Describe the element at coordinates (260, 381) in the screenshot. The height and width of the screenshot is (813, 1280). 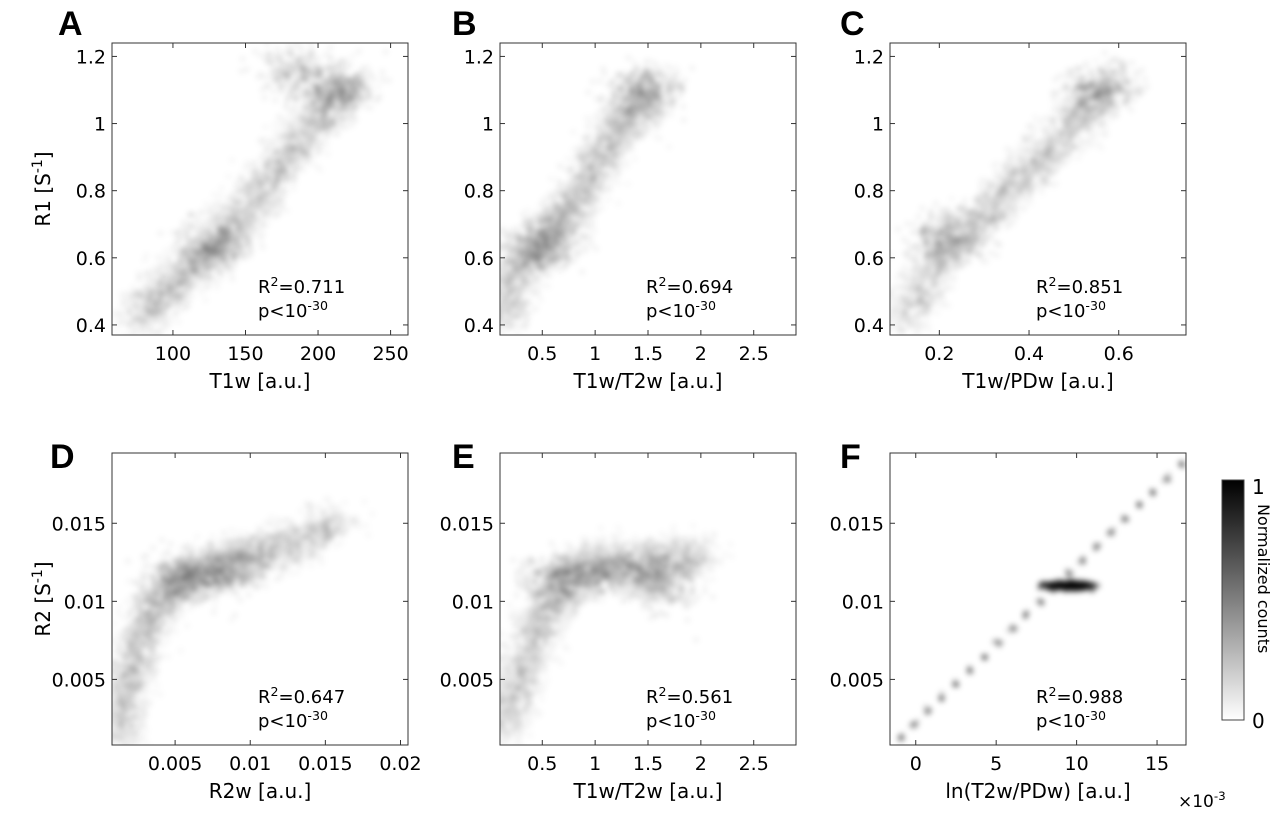
I see `x-axis-label: T1w [a.u.]` at that location.